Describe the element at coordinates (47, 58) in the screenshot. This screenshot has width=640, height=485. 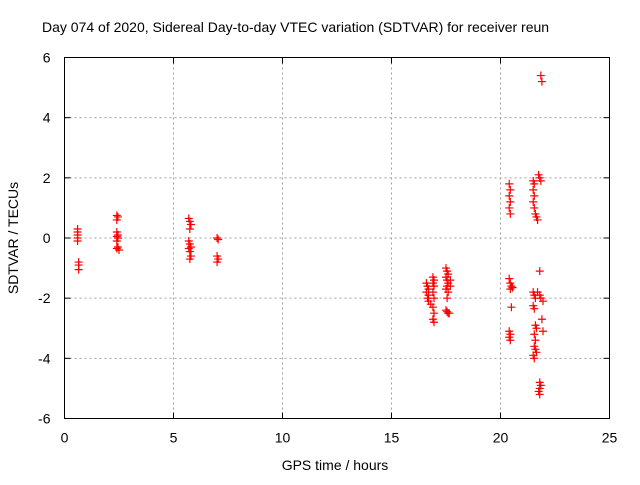
I see `y-tick-label: 6` at that location.